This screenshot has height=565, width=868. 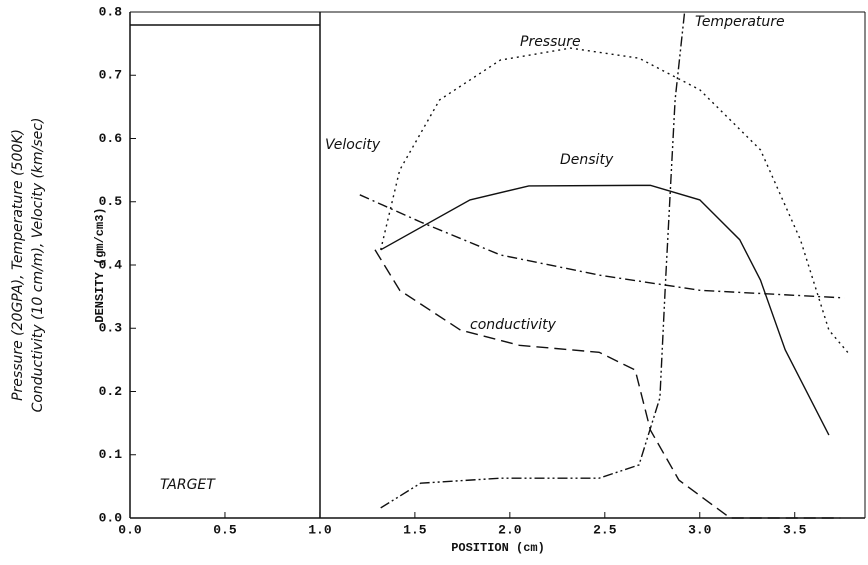 I want to click on x-tick-label: 1.0, so click(x=320, y=529).